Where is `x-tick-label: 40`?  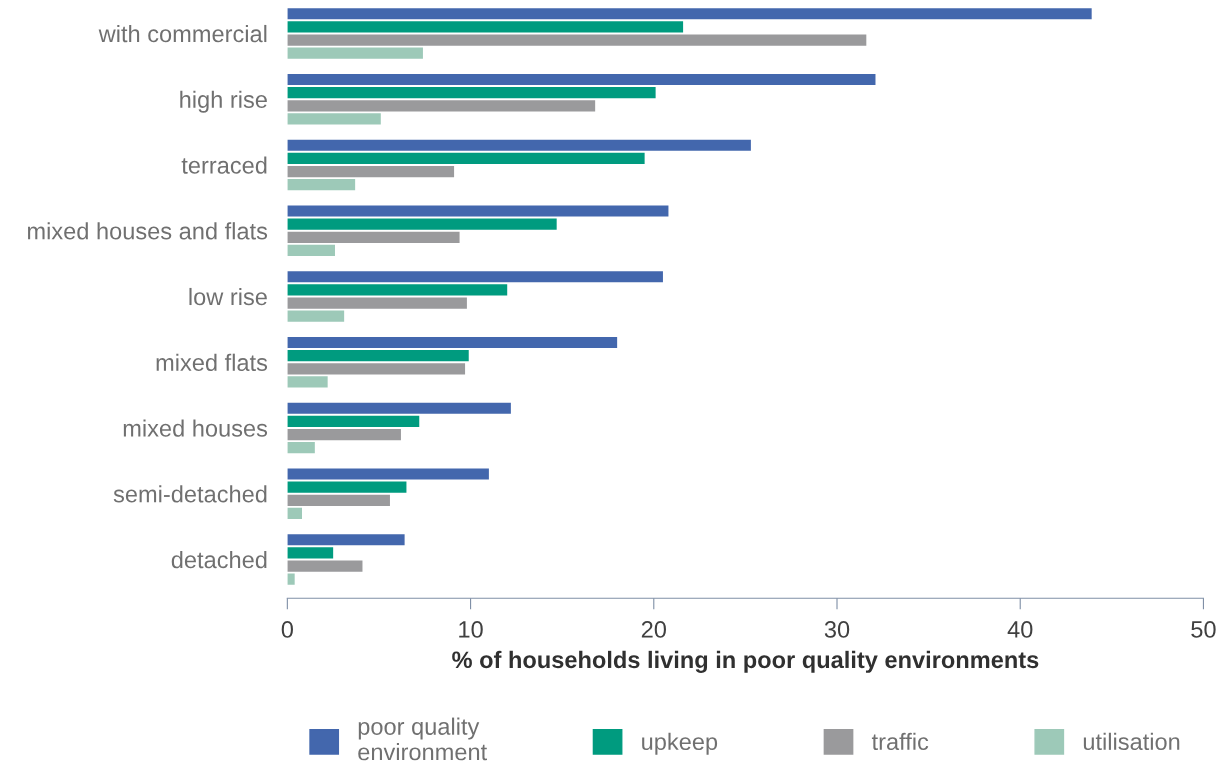 x-tick-label: 40 is located at coordinates (1020, 629).